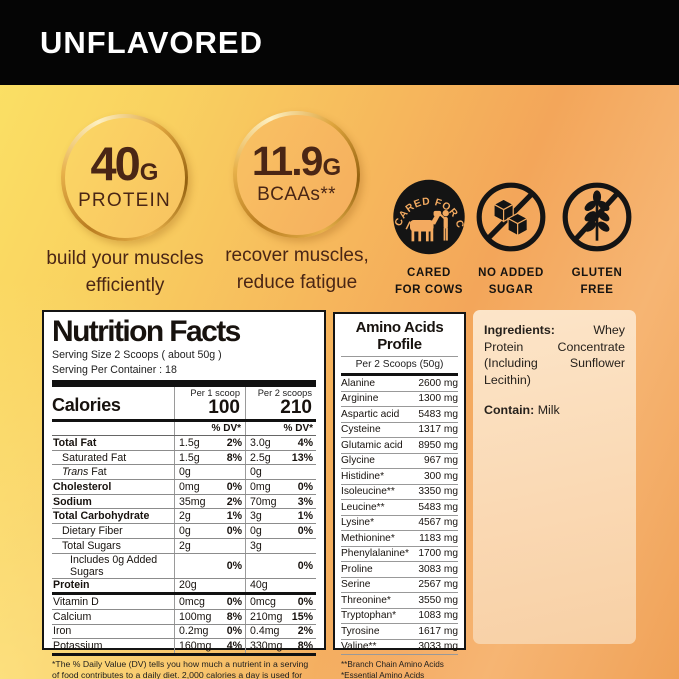  Describe the element at coordinates (114, 565) in the screenshot. I see `nutrient-name: Includes 0g Added Sugars` at that location.